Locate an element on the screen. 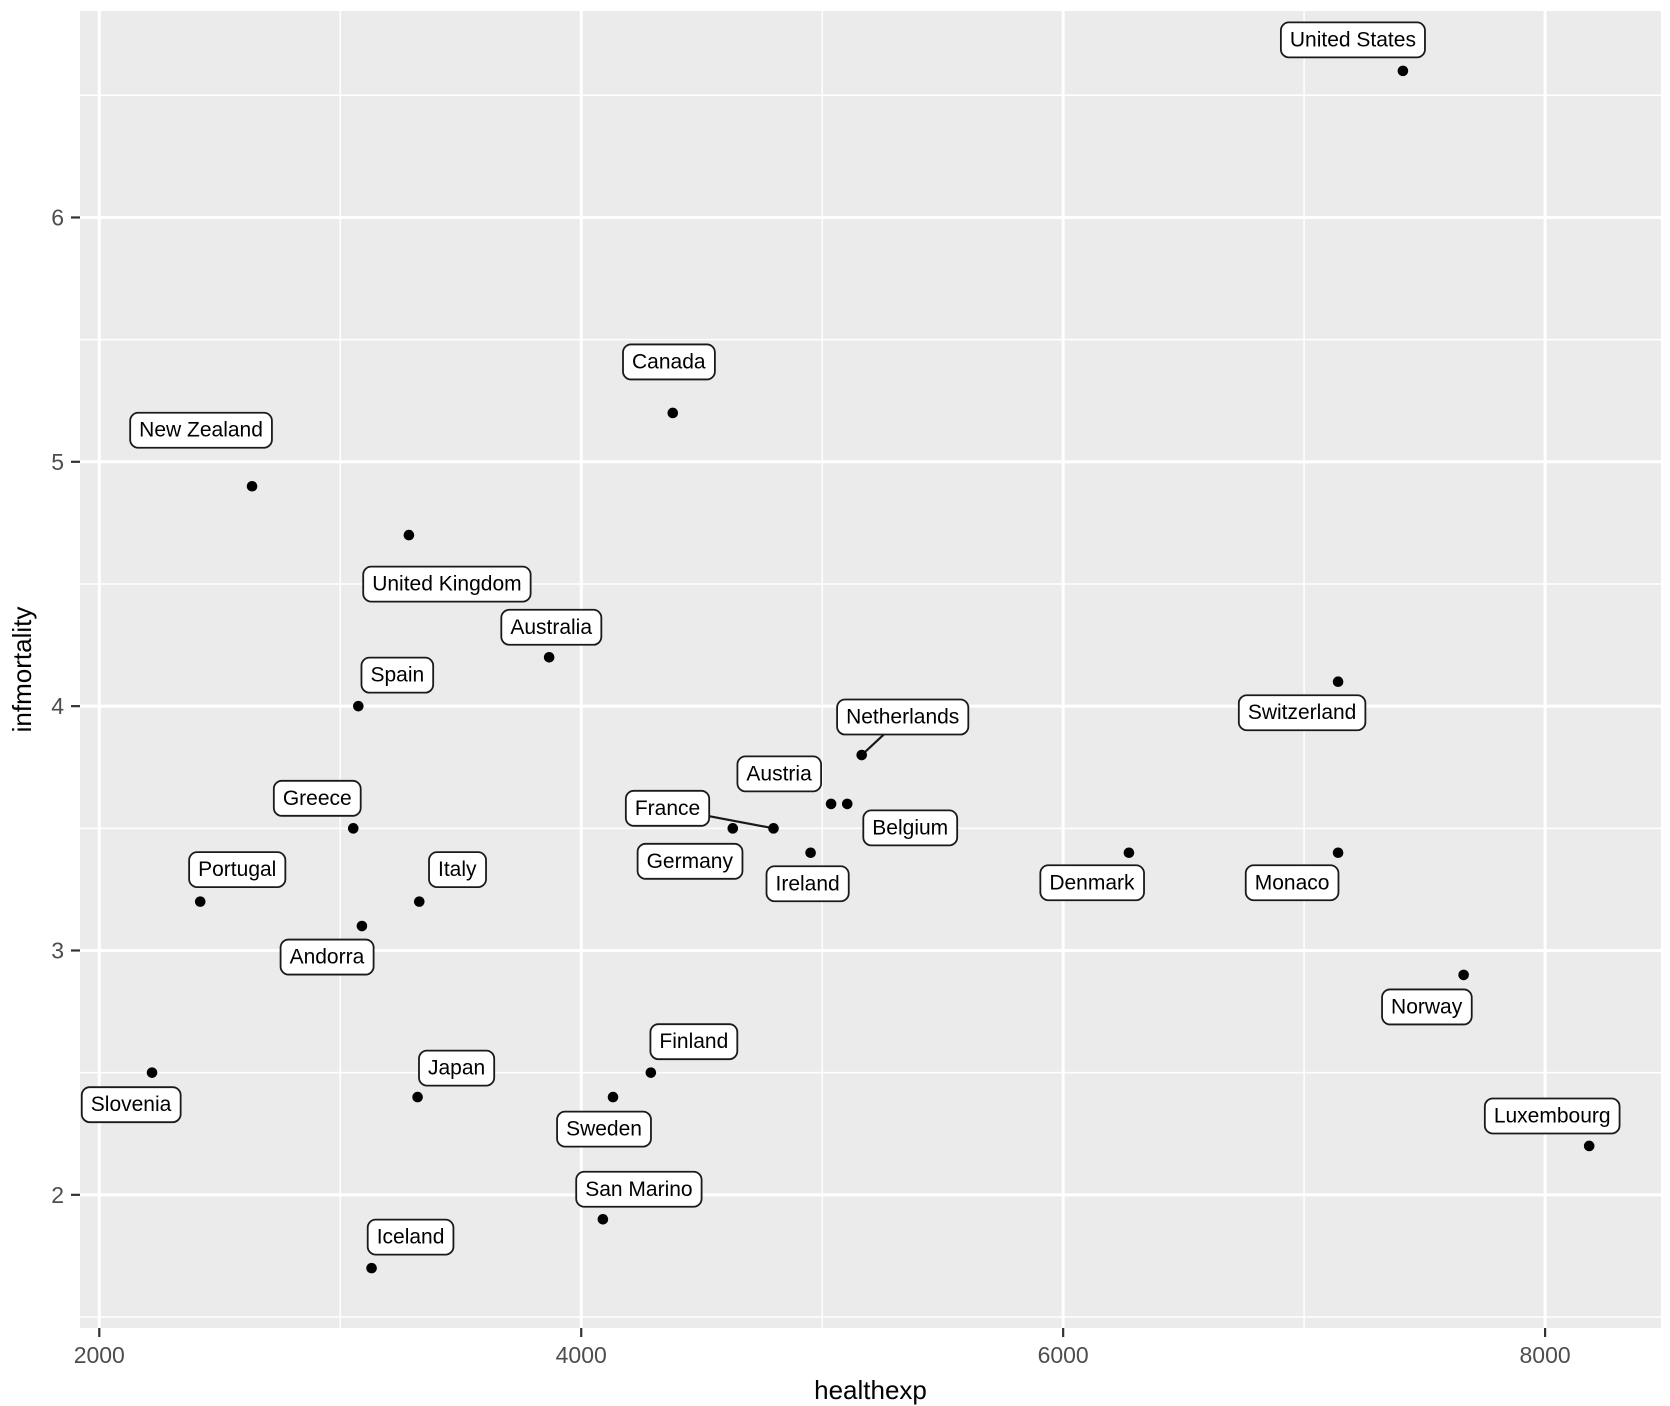 The height and width of the screenshot is (1406, 1670). country-label: Ireland is located at coordinates (807, 884).